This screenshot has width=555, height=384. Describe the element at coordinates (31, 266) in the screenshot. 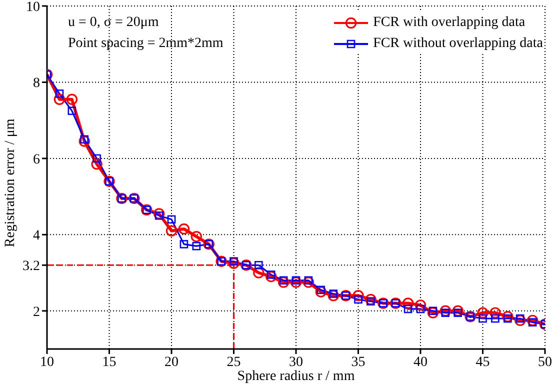

I see `y-tick-label: 3.2` at that location.